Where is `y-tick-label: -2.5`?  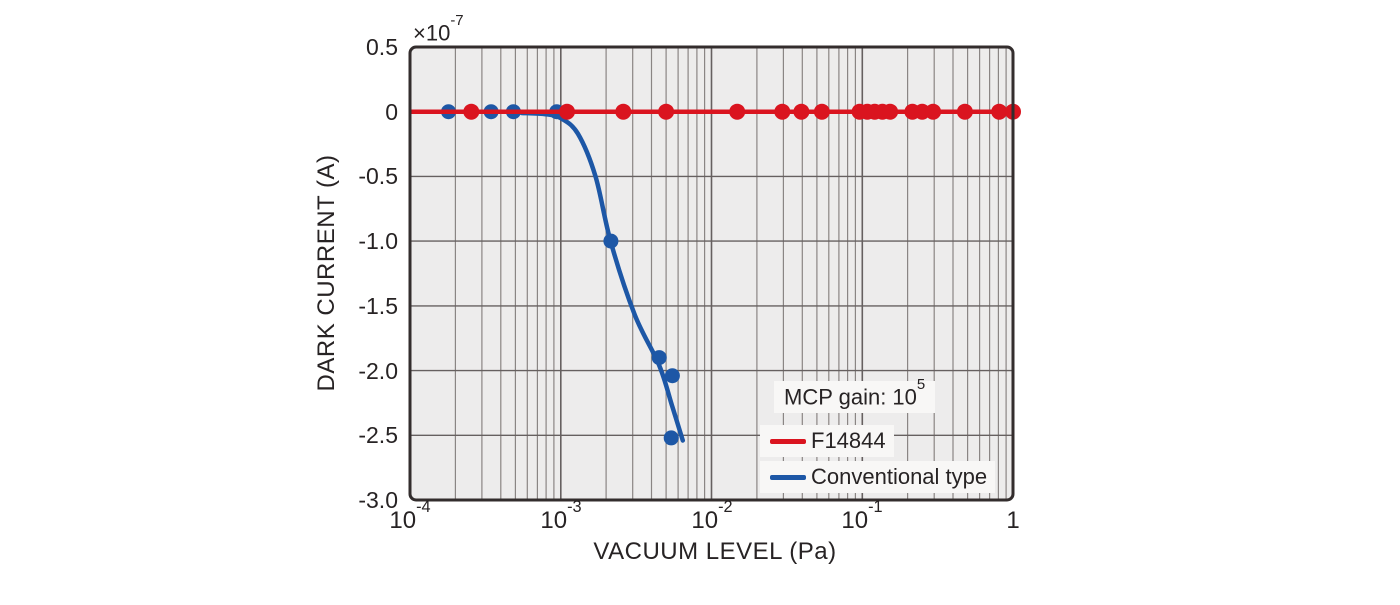 y-tick-label: -2.5 is located at coordinates (378, 435).